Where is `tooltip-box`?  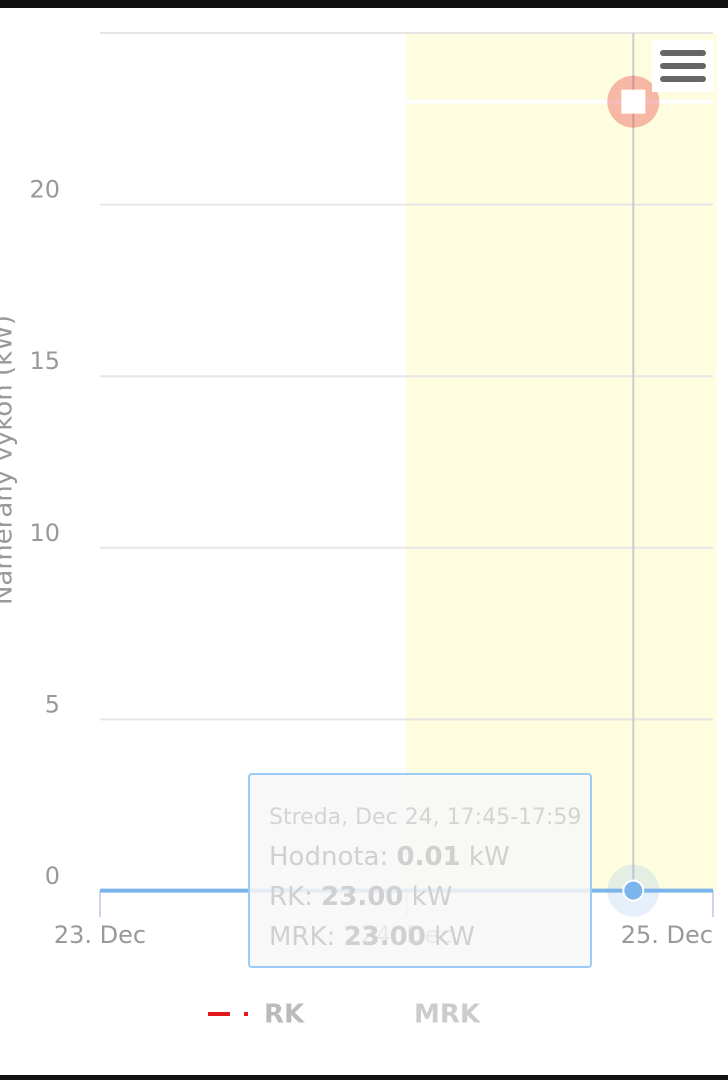 tooltip-box is located at coordinates (420, 870).